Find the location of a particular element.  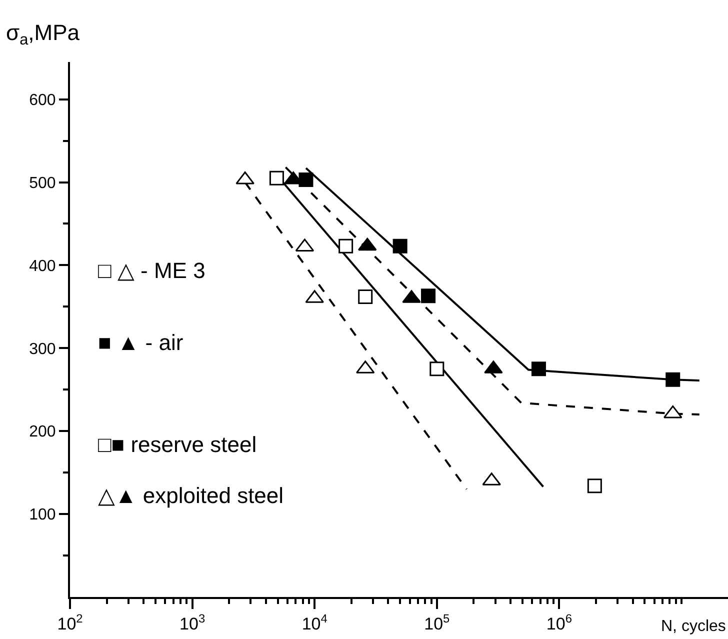

y-tick-label: 400 is located at coordinates (42, 266).